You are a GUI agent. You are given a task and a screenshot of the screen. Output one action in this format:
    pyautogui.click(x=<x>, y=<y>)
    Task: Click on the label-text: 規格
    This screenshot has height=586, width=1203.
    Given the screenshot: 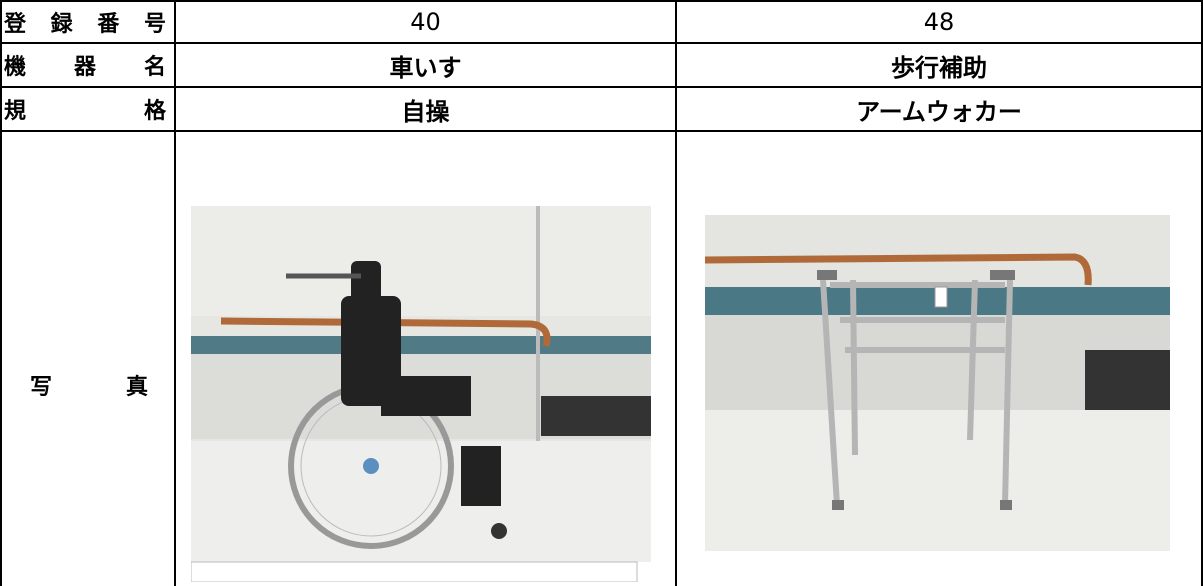 What is the action you would take?
    pyautogui.click(x=85, y=111)
    